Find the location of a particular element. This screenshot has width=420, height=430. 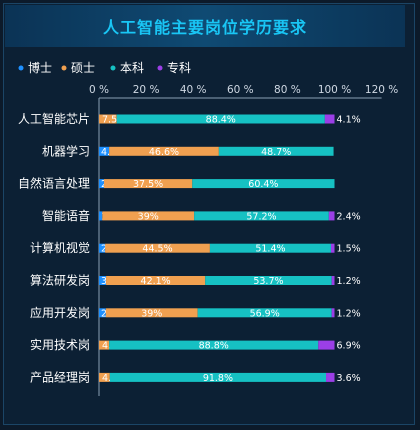

x-tick-label-6: 120 % is located at coordinates (381, 90).